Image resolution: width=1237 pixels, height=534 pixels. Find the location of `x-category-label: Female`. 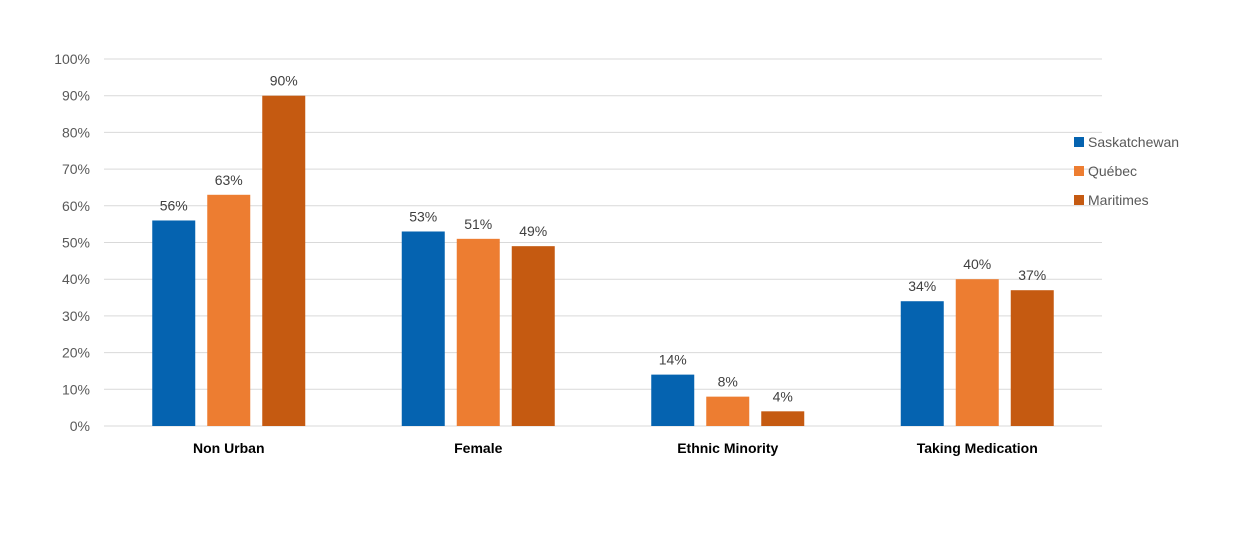

x-category-label: Female is located at coordinates (478, 448).